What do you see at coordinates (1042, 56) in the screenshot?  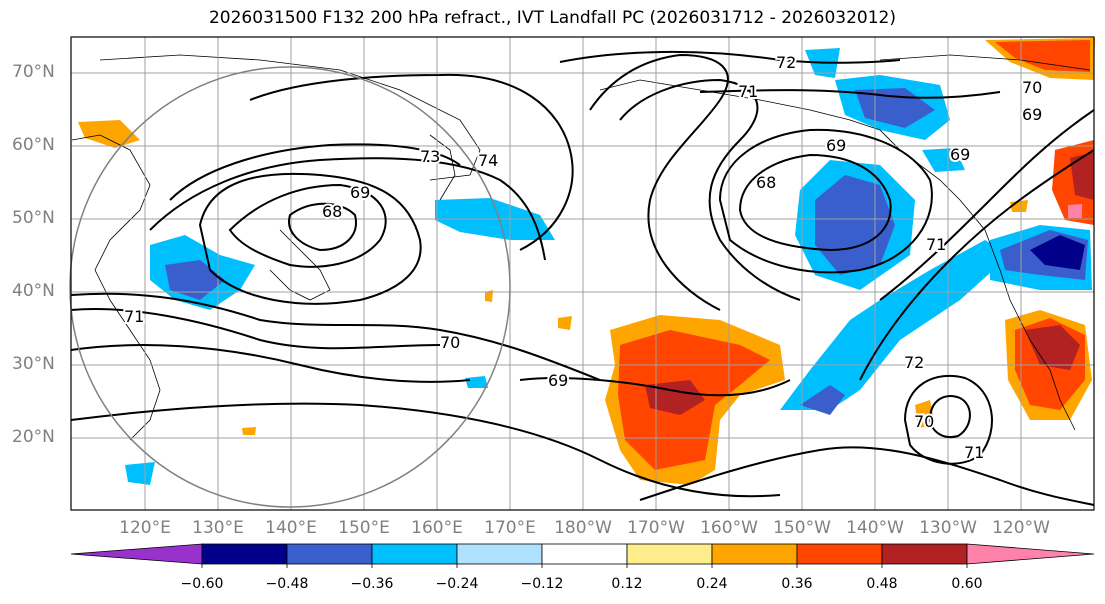 I see `pos-anomaly-arctic-mid` at bounding box center [1042, 56].